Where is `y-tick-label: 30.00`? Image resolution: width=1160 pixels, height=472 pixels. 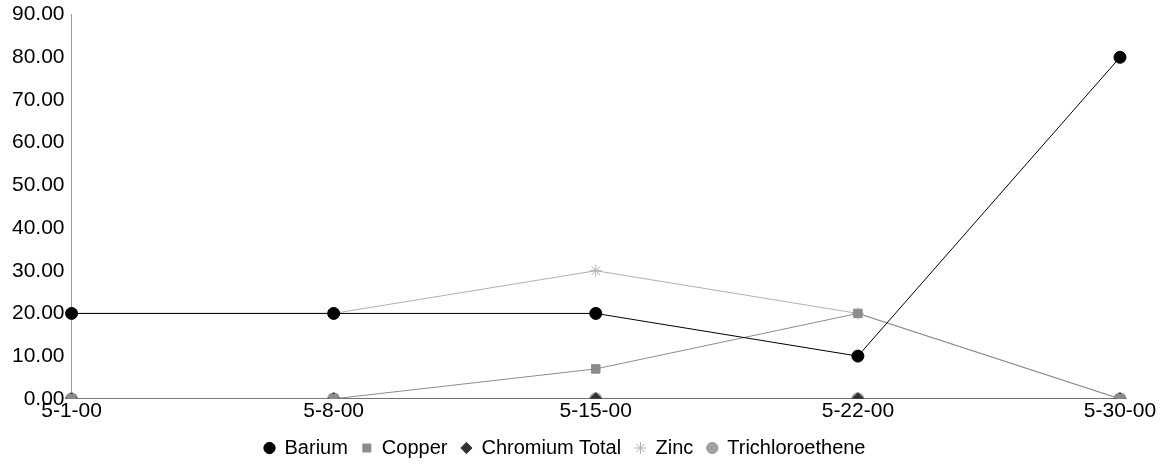
y-tick-label: 30.00 is located at coordinates (38, 269).